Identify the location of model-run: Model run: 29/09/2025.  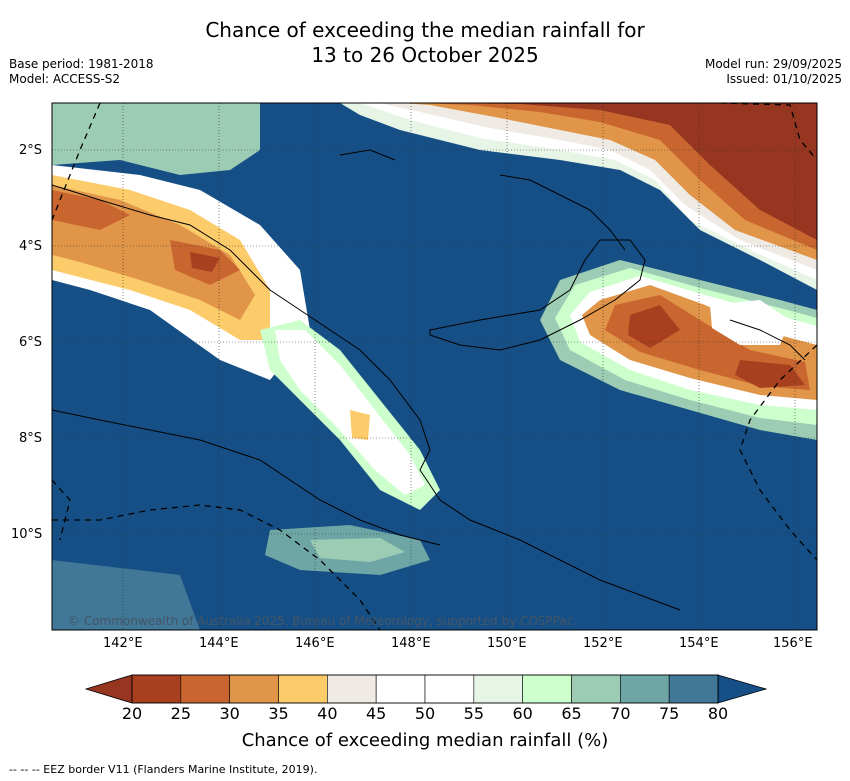
(773, 64).